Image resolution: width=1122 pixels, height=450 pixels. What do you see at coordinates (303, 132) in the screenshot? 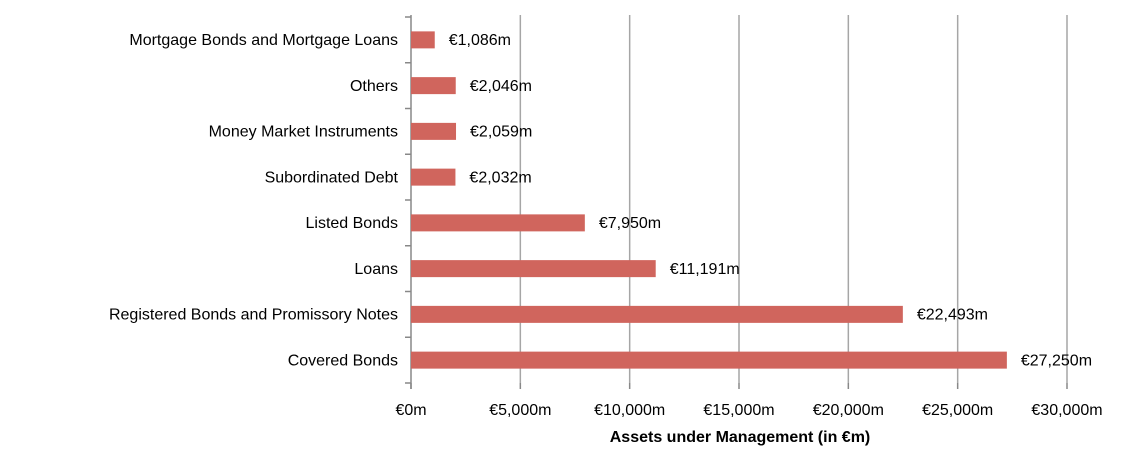
I see `y-tick-label: Money Market Instruments` at bounding box center [303, 132].